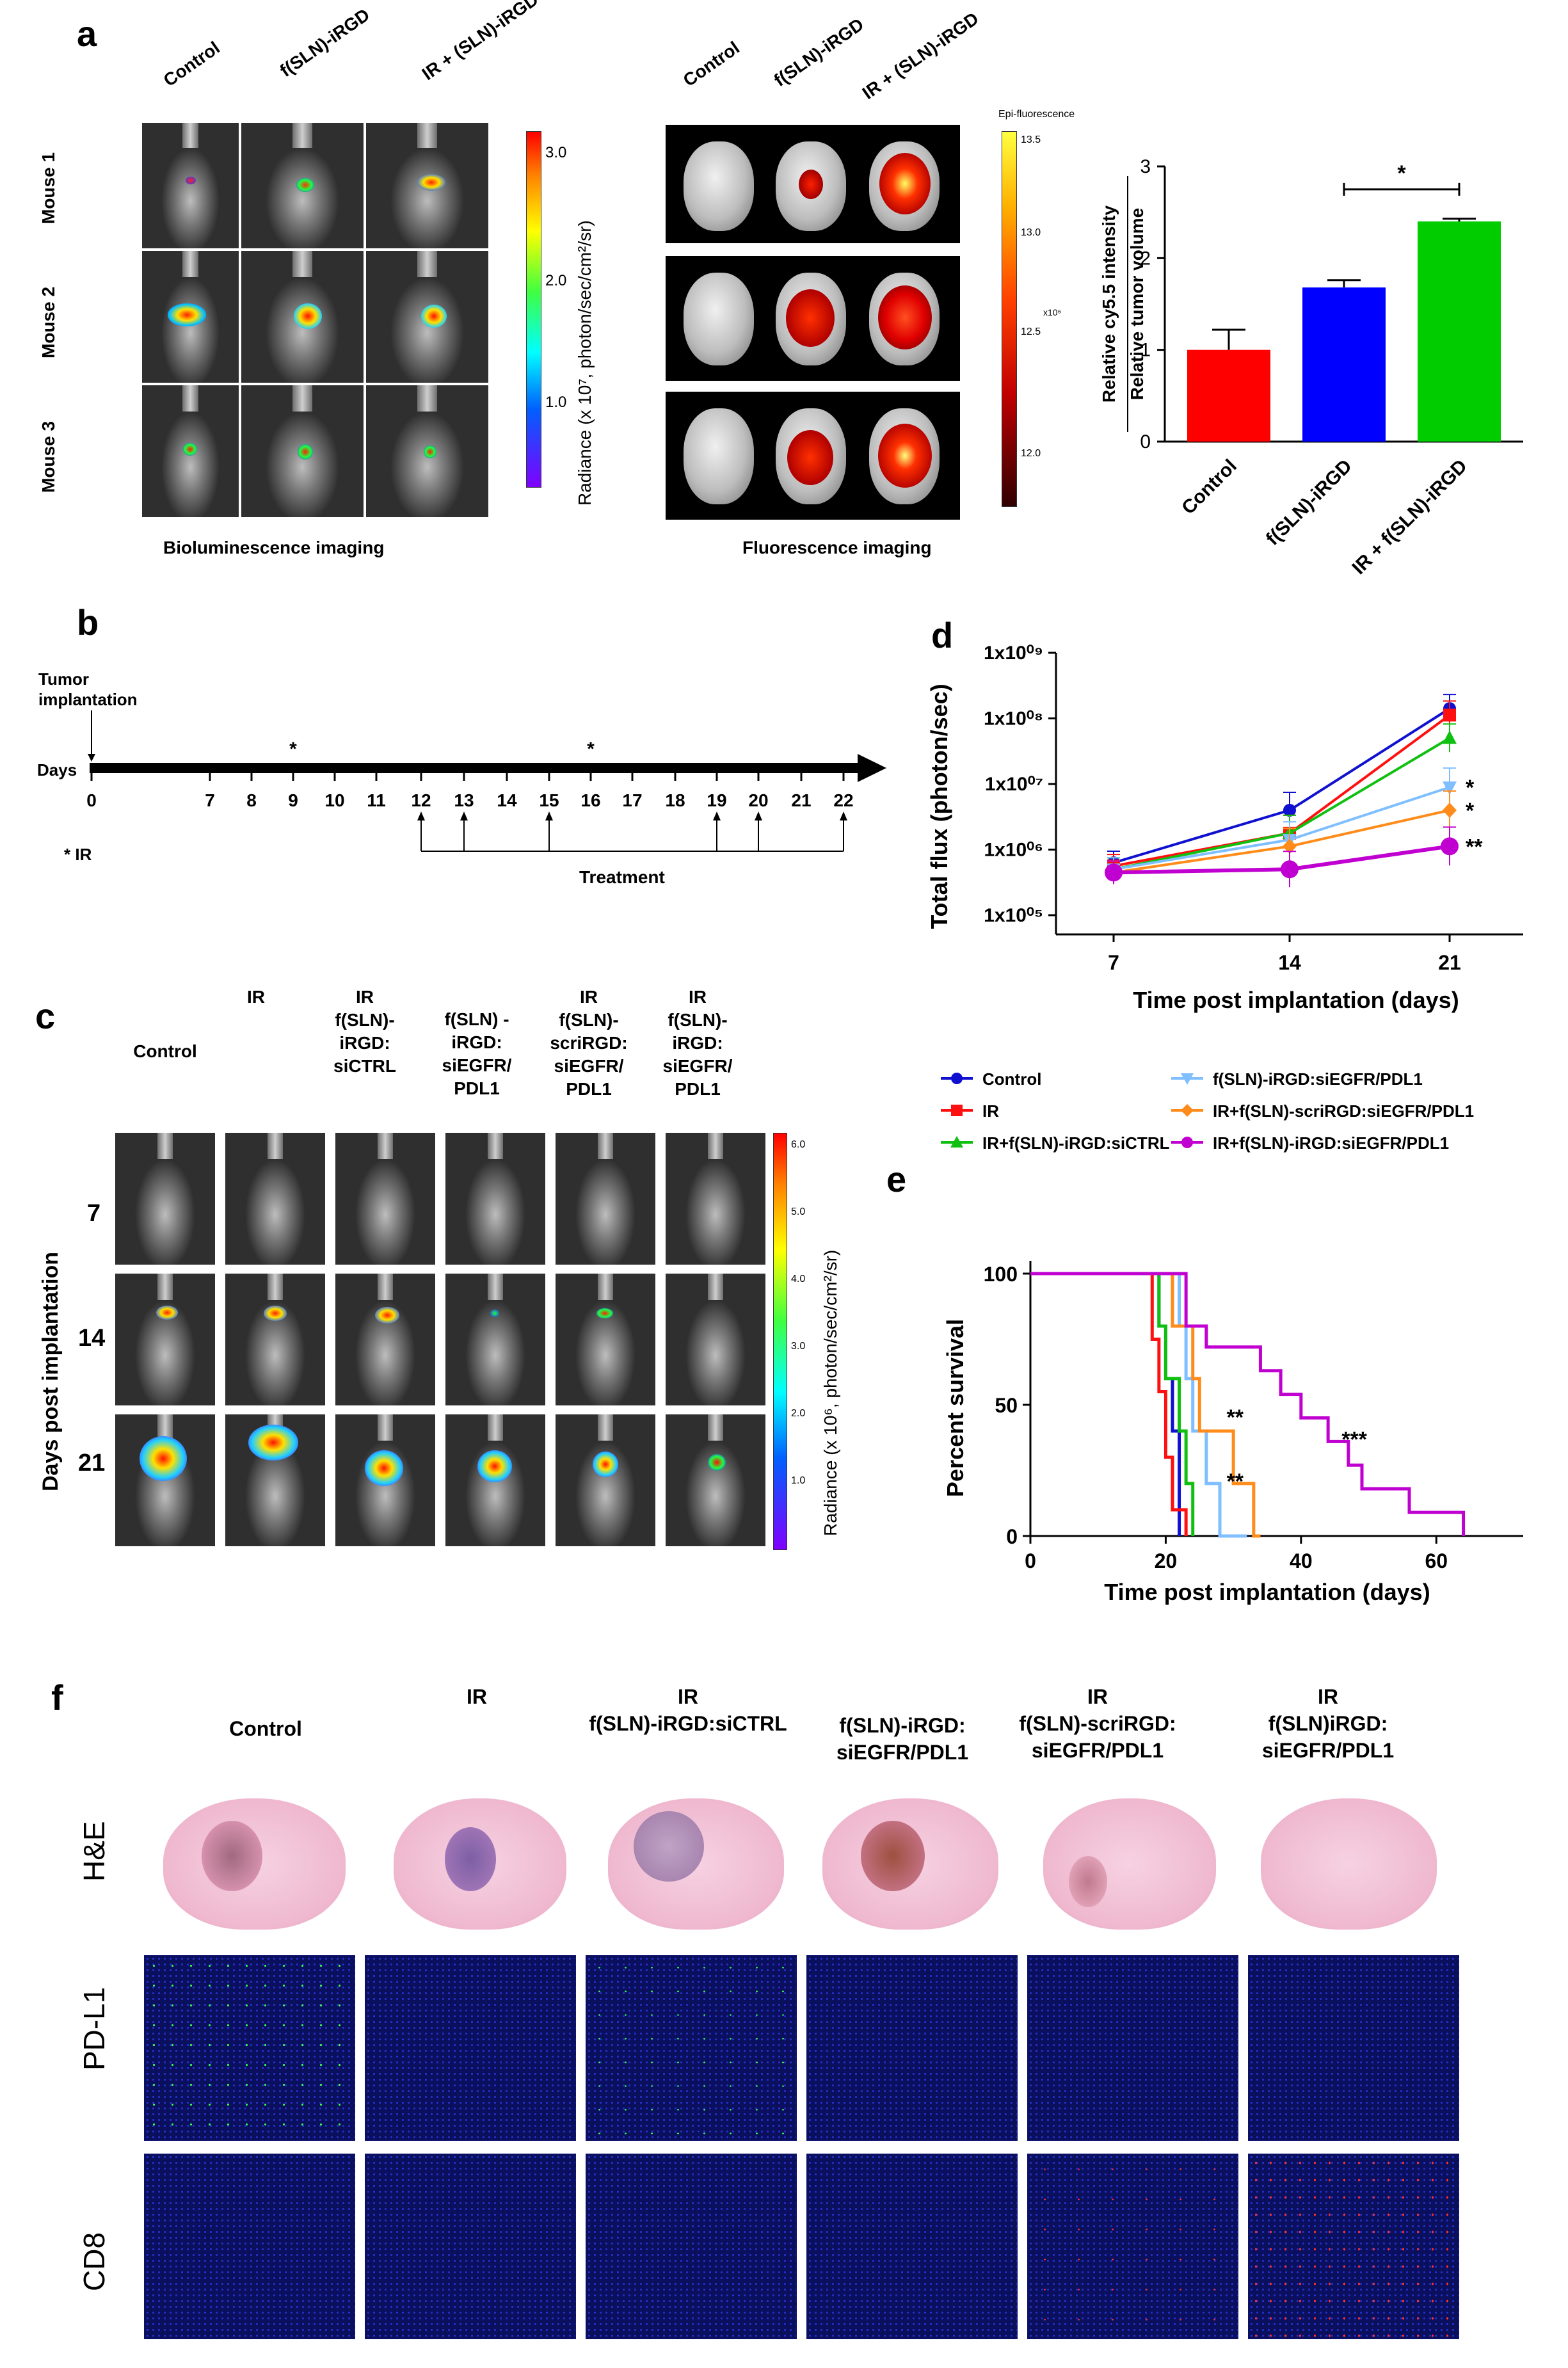  I want to click on bli-image-grid, so click(333, 323).